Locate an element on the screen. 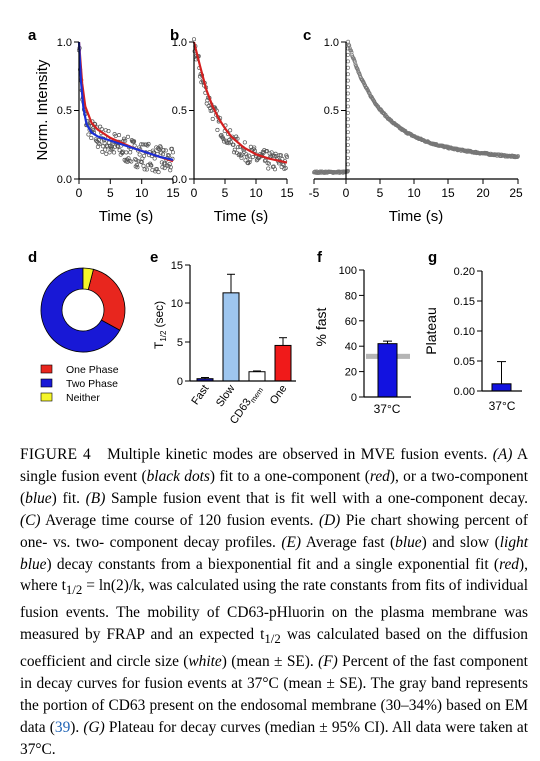  panel-e-ylabel: T1/2(sec) is located at coordinates (160, 325).